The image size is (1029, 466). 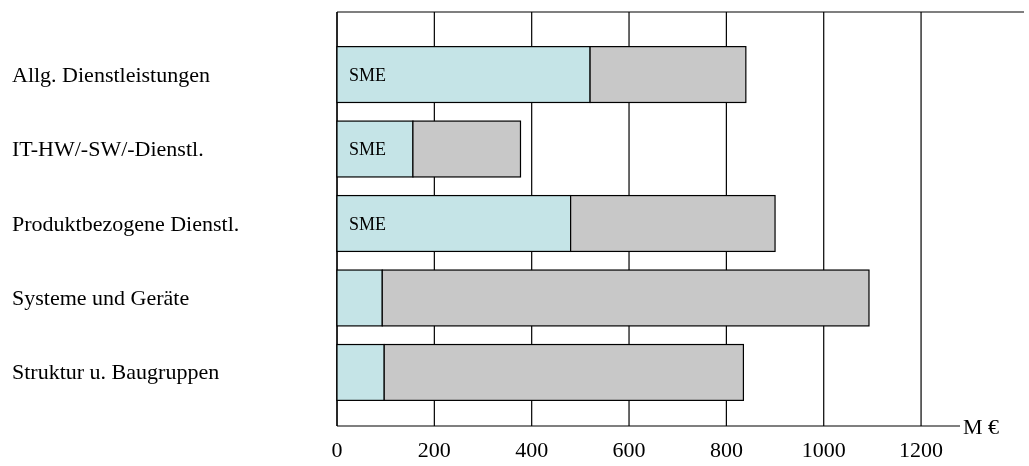 What do you see at coordinates (116, 372) in the screenshot?
I see `y-tick-label: Struktur u. Baugruppen` at bounding box center [116, 372].